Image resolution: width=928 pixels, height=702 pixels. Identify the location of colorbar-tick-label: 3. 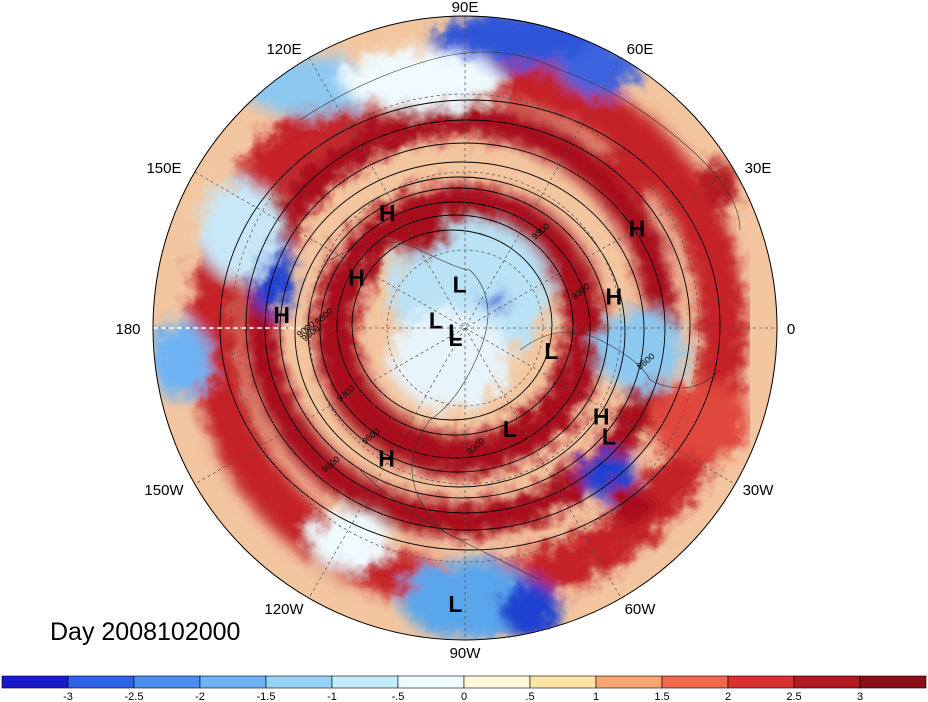
(860, 696).